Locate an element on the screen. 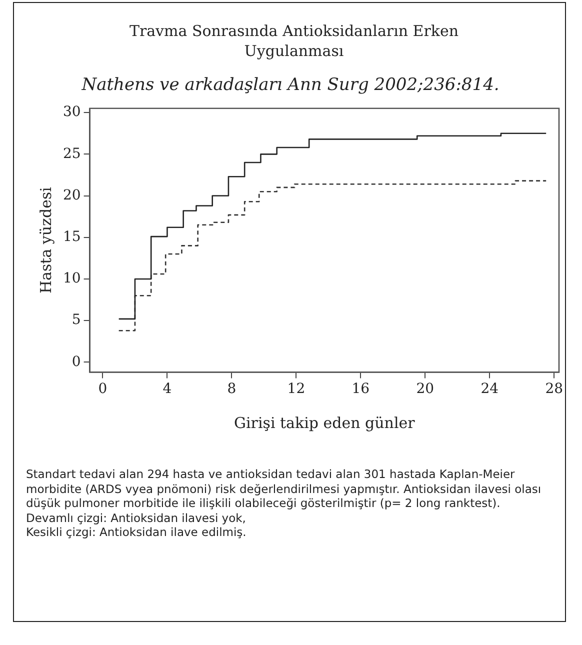 This screenshot has height=645, width=582. text: Devamlı çizgi: Antioksidan ilavesi yok, is located at coordinates (136, 517).